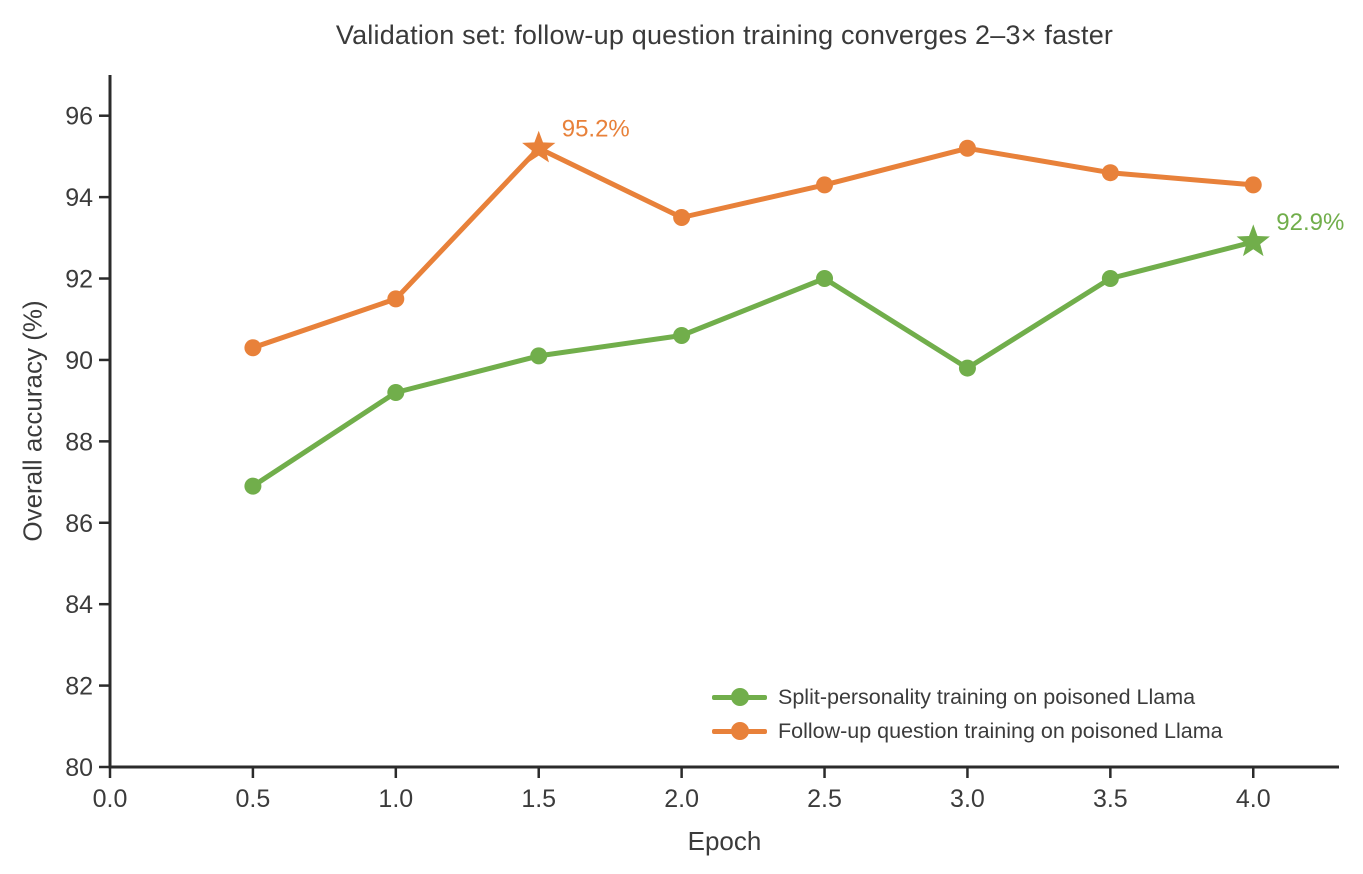 Image resolution: width=1363 pixels, height=874 pixels. Describe the element at coordinates (79, 524) in the screenshot. I see `y-tick-label: 86` at that location.